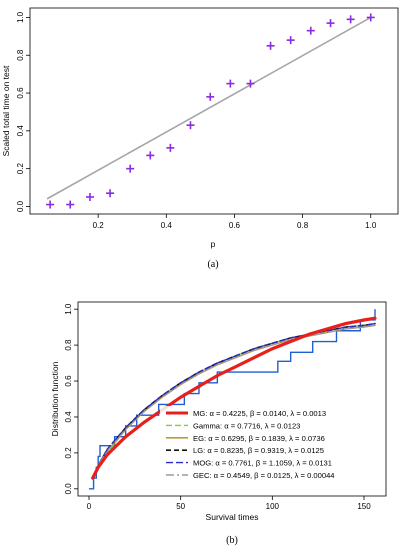 The height and width of the screenshot is (550, 404). I want to click on panel-label-b: (b), so click(232, 540).